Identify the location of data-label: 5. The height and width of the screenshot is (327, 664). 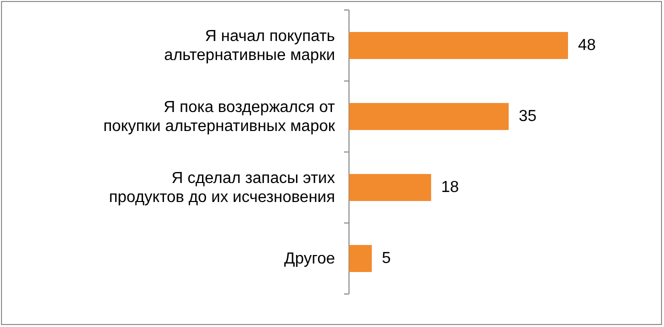
(386, 258).